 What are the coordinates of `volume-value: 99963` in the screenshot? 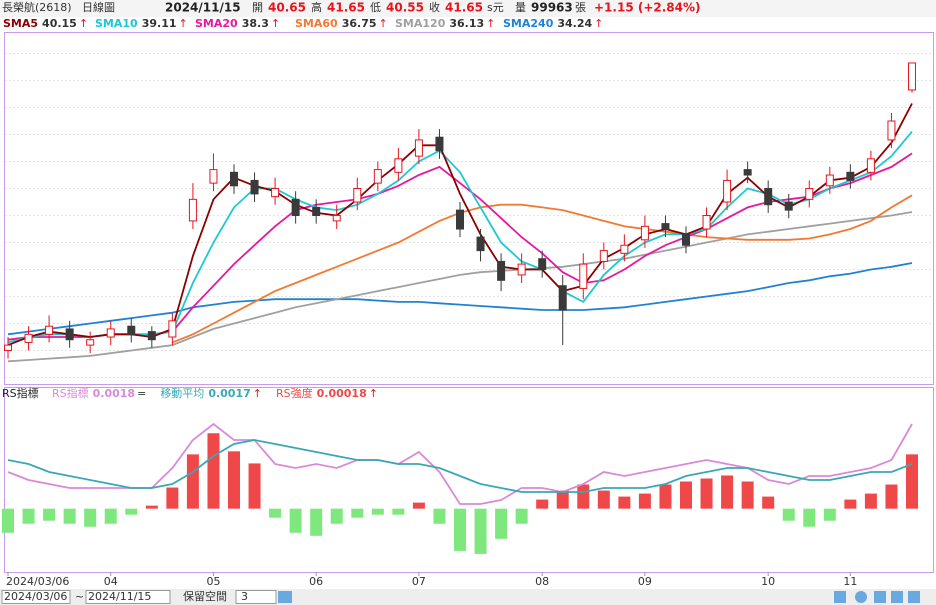 It's located at (552, 8).